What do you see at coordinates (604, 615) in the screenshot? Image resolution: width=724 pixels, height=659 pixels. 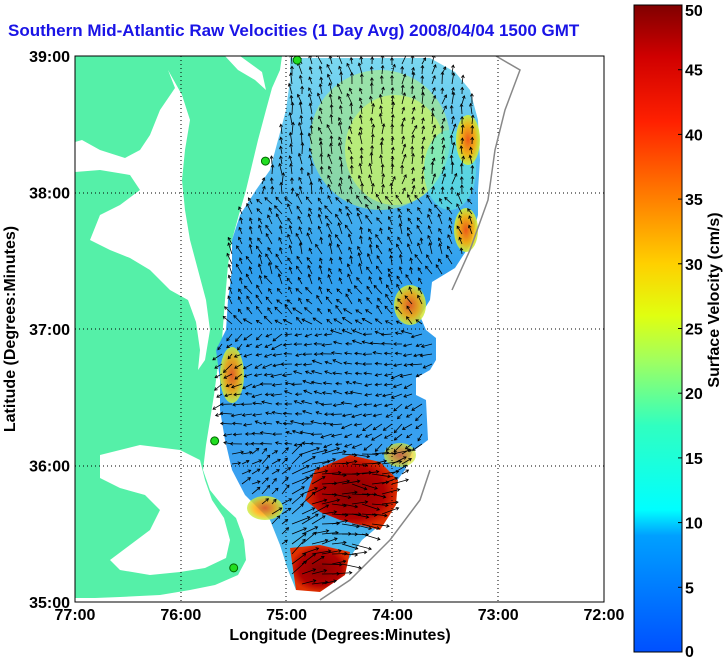 I see `x-tick-label: 72:00` at bounding box center [604, 615].